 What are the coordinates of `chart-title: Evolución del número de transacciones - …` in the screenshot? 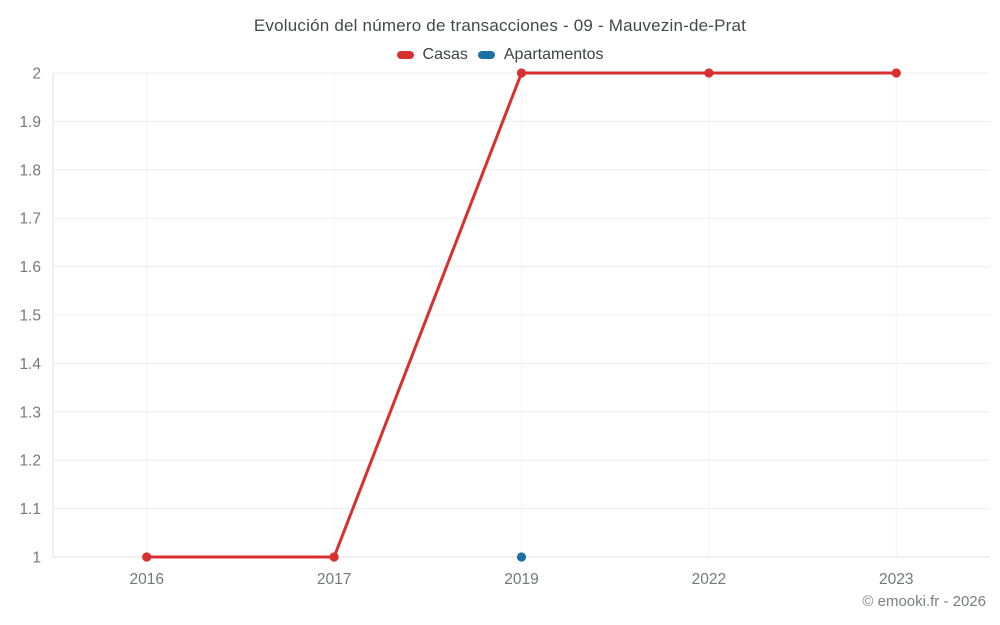 It's located at (500, 25).